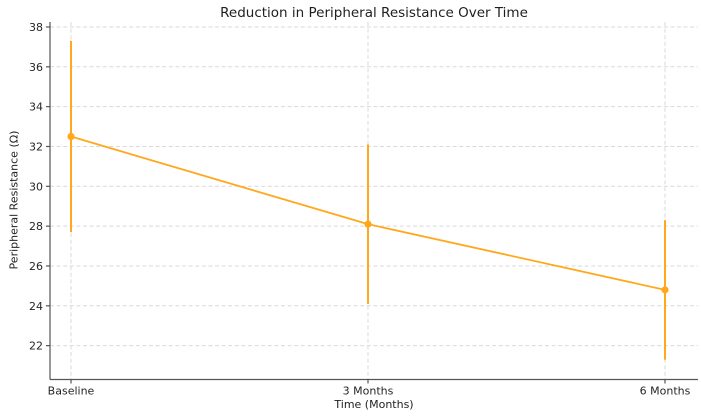 This screenshot has width=701, height=420. I want to click on y-axis-label: Peripheral Resistance (Ω), so click(14, 200).